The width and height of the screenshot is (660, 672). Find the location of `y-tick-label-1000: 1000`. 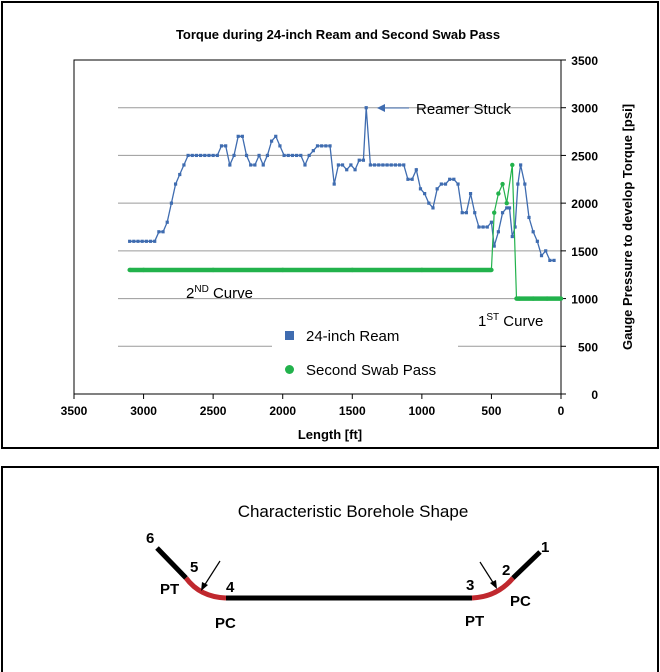

y-tick-label-1000: 1000 is located at coordinates (584, 300).